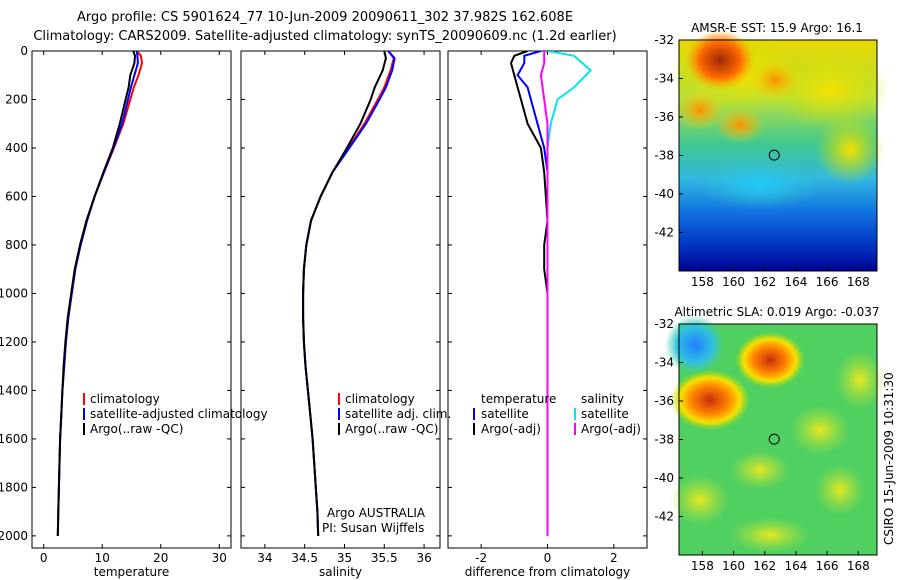 The height and width of the screenshot is (580, 900). I want to click on depth-tick-label: 1200, so click(14, 342).